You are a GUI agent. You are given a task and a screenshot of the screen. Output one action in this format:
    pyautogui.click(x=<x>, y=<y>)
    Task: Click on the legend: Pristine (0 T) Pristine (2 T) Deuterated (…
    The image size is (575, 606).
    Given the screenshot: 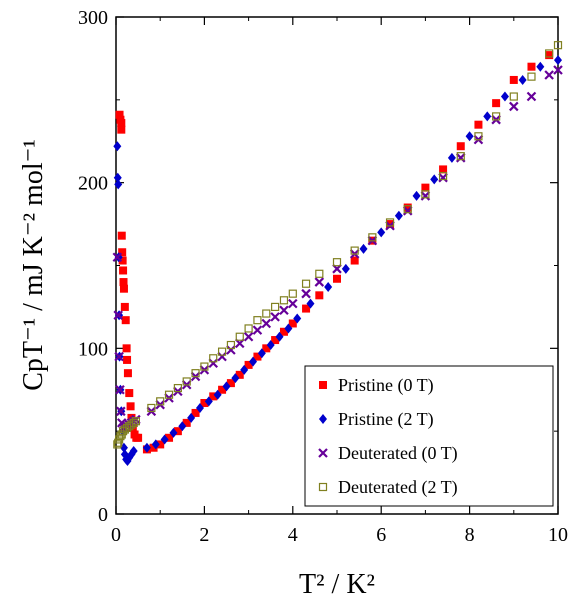 What is the action you would take?
    pyautogui.click(x=429, y=436)
    